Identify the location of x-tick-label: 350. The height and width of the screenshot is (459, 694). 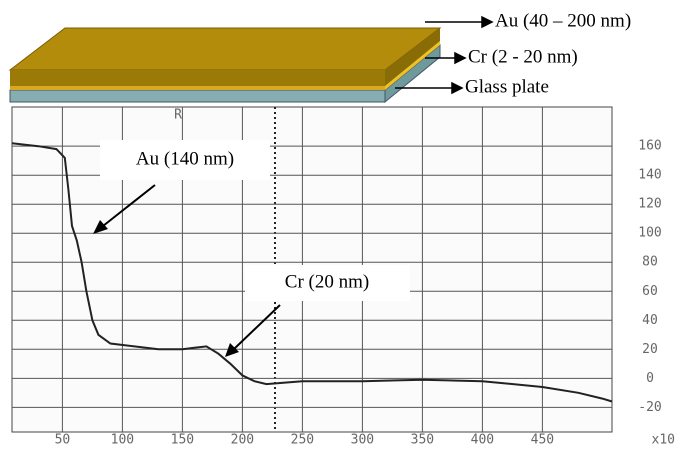
(422, 440).